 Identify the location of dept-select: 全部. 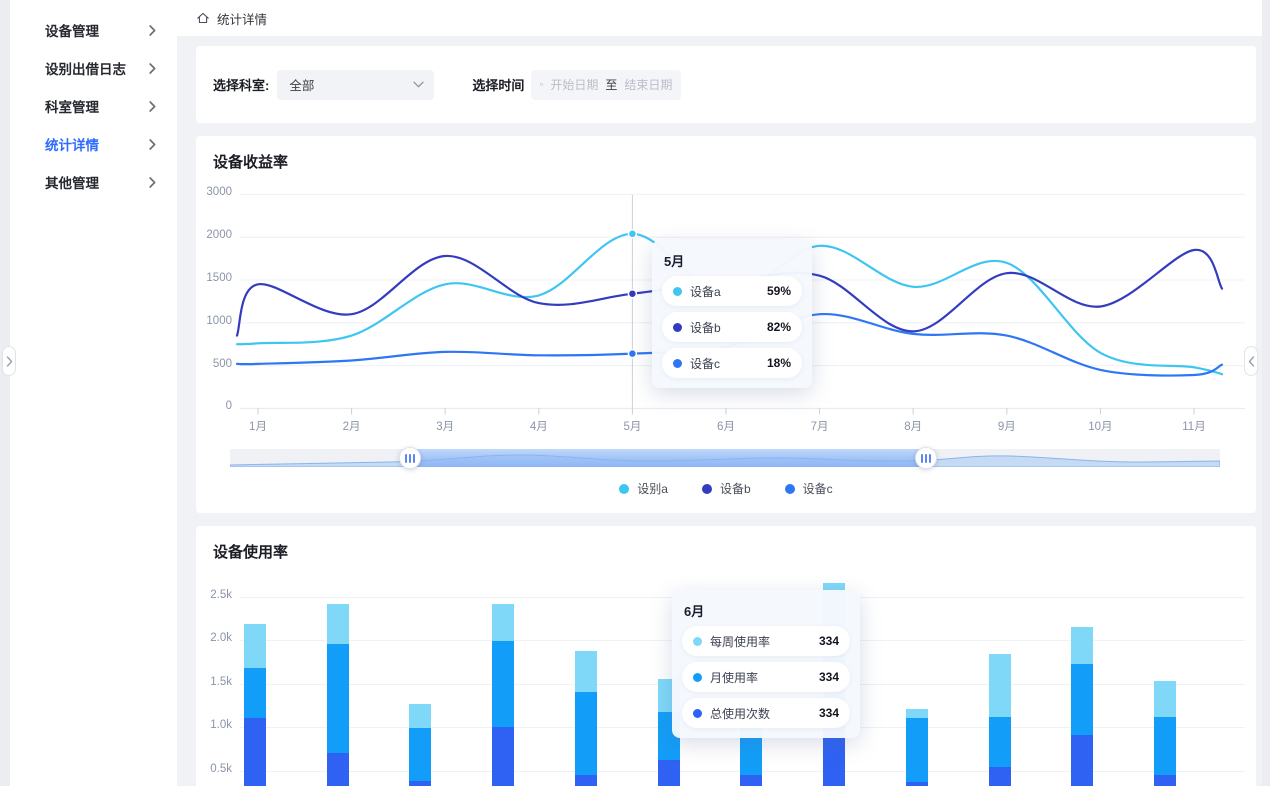
(356, 84).